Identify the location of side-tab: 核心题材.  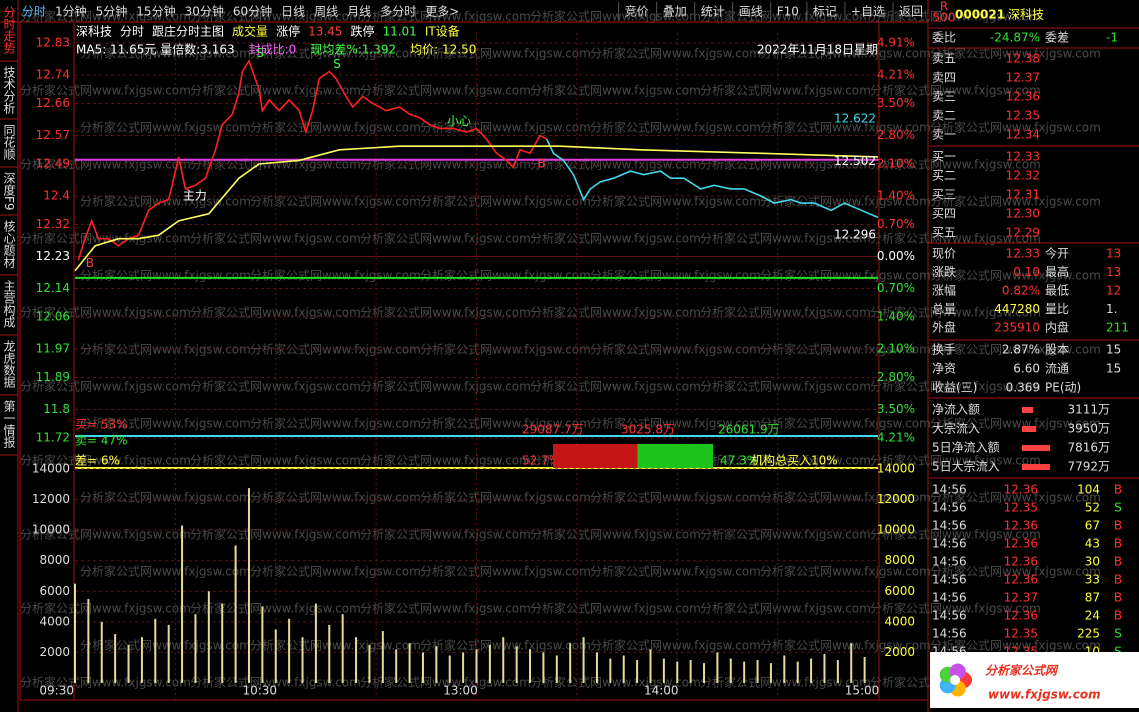
(9, 244).